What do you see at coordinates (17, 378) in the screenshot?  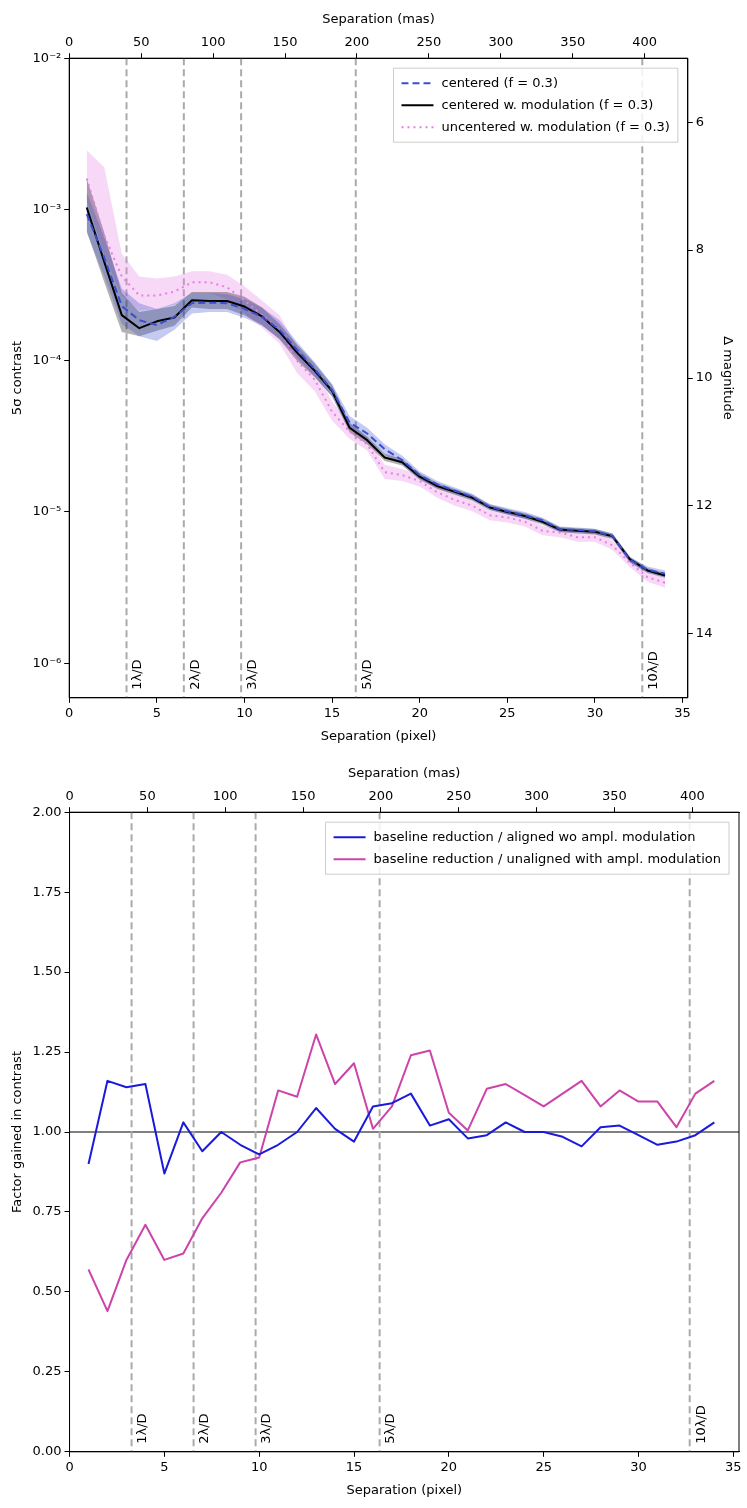 I see `y-axis-title: 5σ contrast` at bounding box center [17, 378].